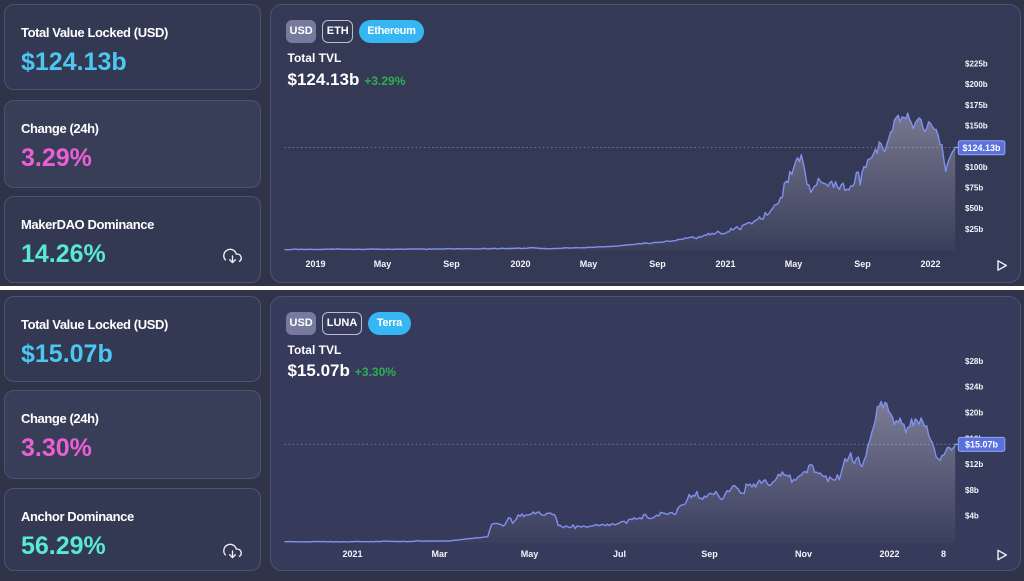  Describe the element at coordinates (439, 554) in the screenshot. I see `svg-text: Mar` at that location.